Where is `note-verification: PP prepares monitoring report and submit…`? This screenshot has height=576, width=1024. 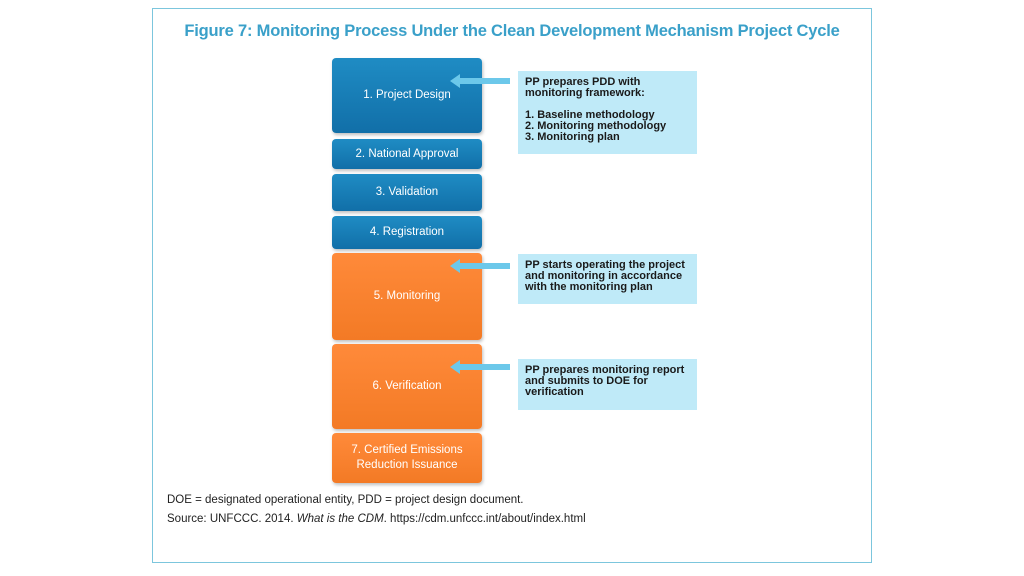 note-verification: PP prepares monitoring report and submit… is located at coordinates (607, 384).